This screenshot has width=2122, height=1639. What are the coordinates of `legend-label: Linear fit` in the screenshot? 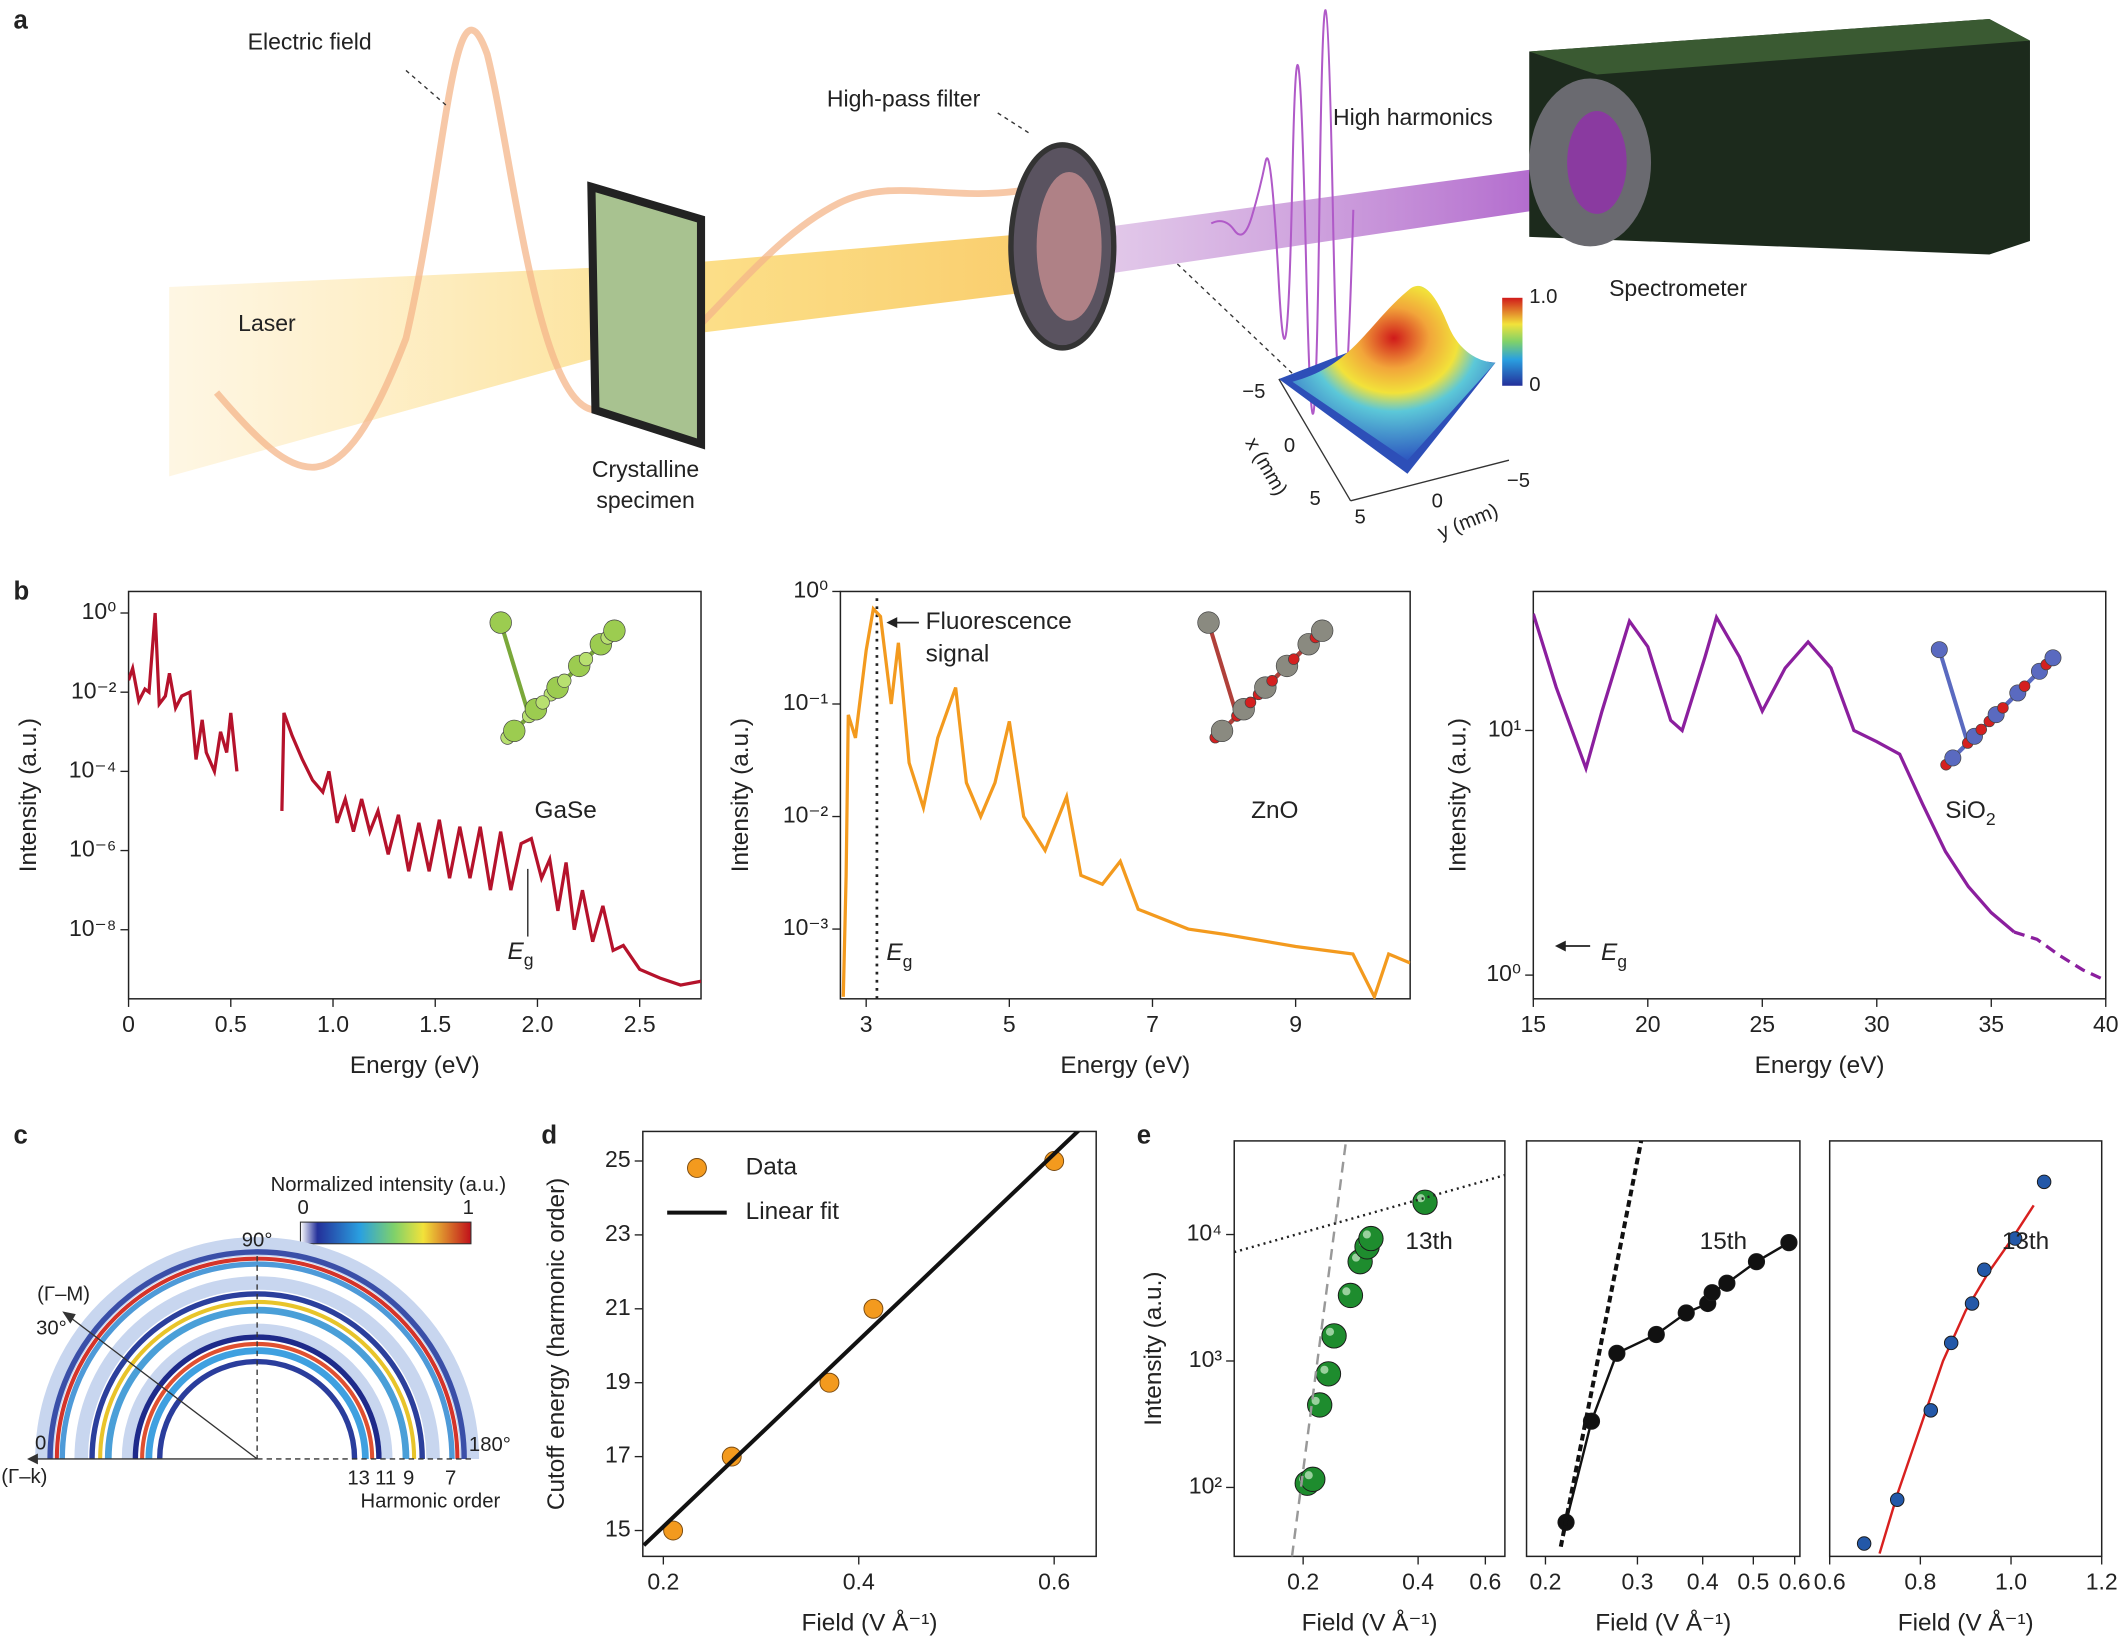 It's located at (793, 1211).